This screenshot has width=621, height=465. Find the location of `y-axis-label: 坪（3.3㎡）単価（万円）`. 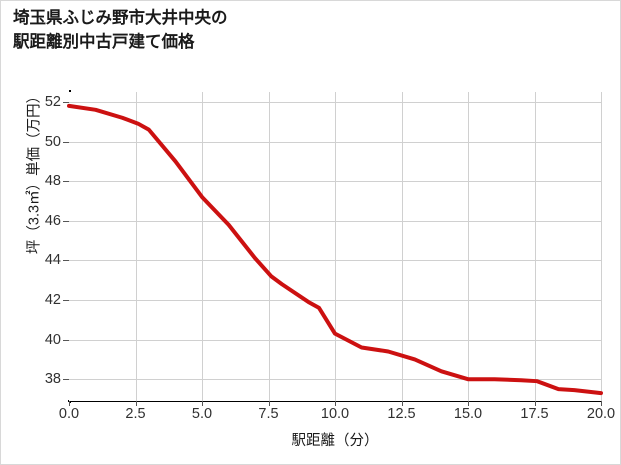

y-axis-label: 坪（3.3㎡）単価（万円） is located at coordinates (34, 171).